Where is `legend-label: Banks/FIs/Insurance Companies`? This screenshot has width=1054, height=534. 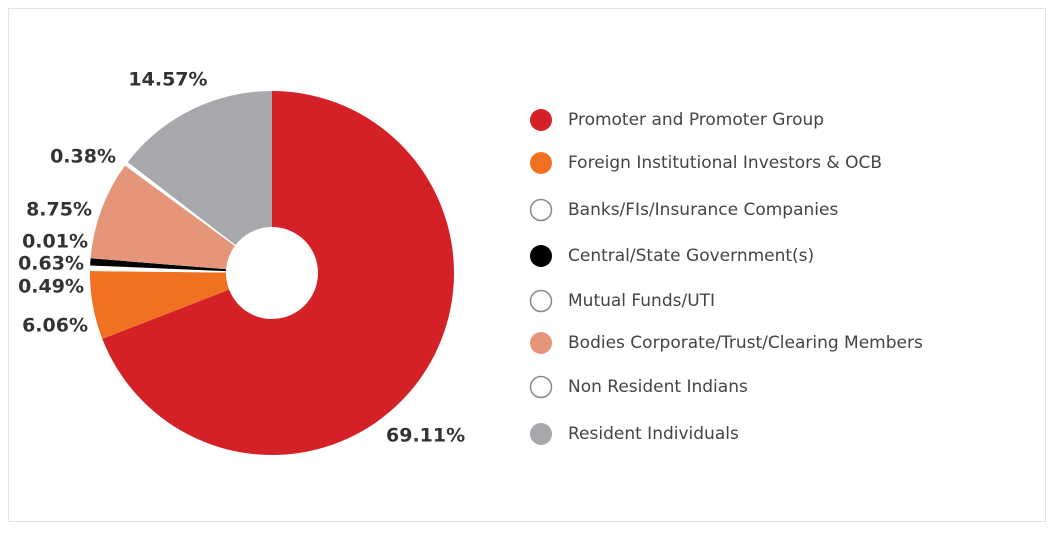
legend-label: Banks/FIs/Insurance Companies is located at coordinates (703, 210).